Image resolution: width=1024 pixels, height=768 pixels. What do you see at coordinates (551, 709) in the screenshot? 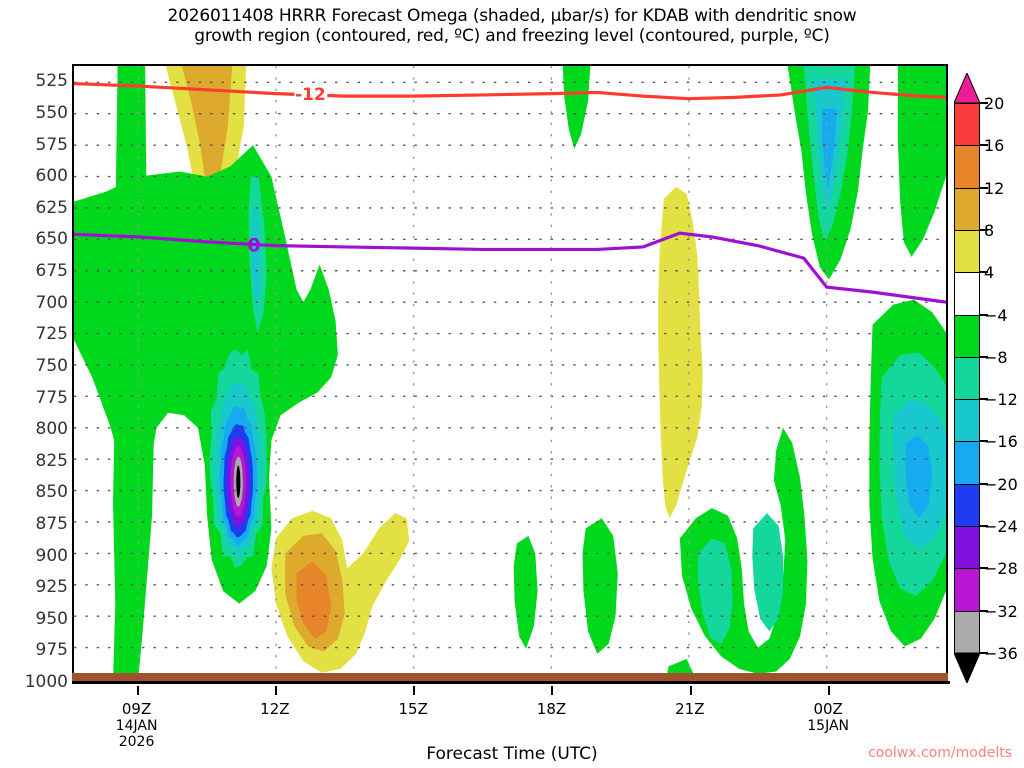
I see `x-tick-label: 18Z` at bounding box center [551, 709].